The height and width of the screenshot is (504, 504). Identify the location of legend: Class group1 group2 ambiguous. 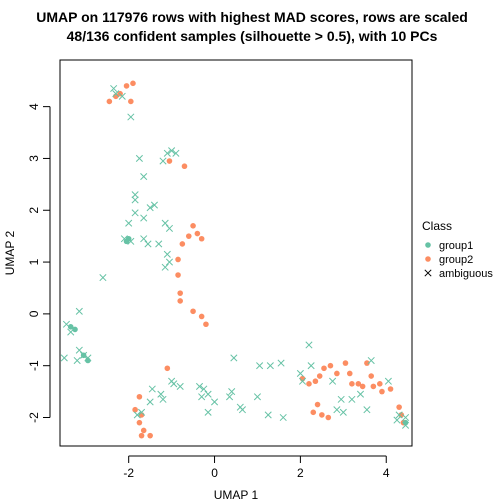
(457, 249).